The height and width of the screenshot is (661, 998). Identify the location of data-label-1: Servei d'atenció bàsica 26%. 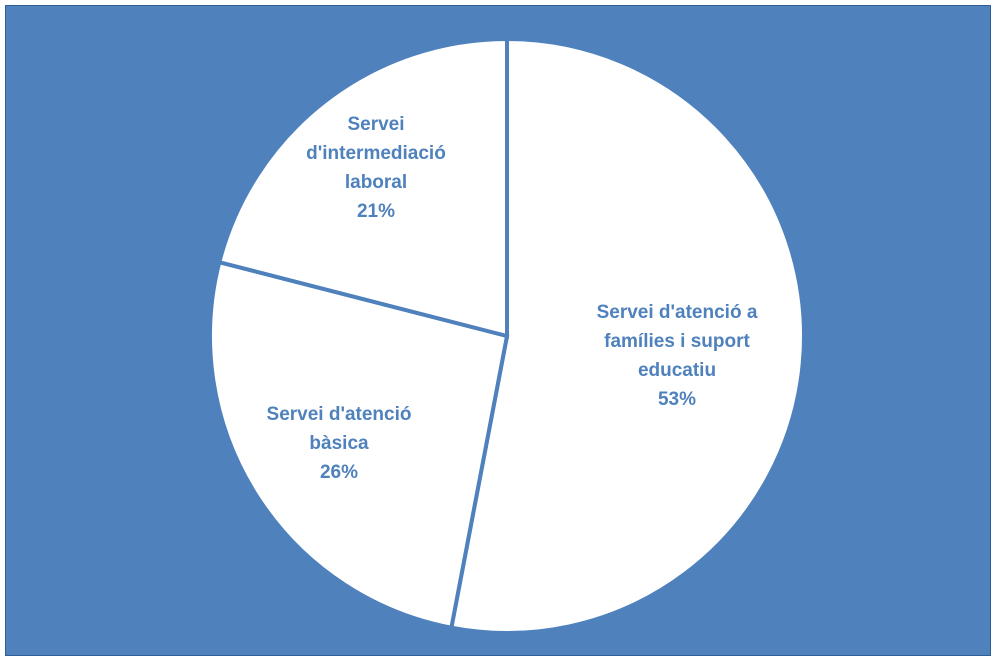
(339, 443).